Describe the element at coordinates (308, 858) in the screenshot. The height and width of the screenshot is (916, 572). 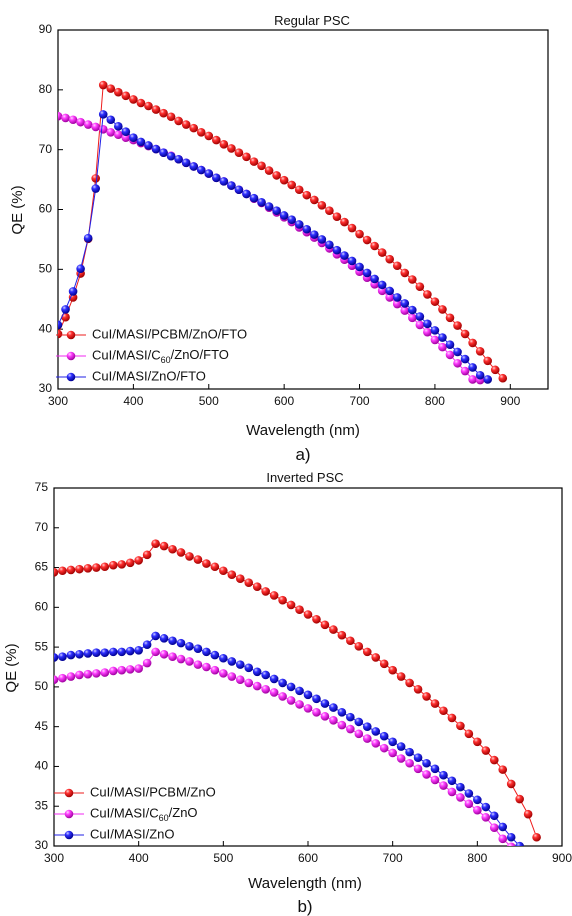
I see `x-tick-label: 600` at that location.